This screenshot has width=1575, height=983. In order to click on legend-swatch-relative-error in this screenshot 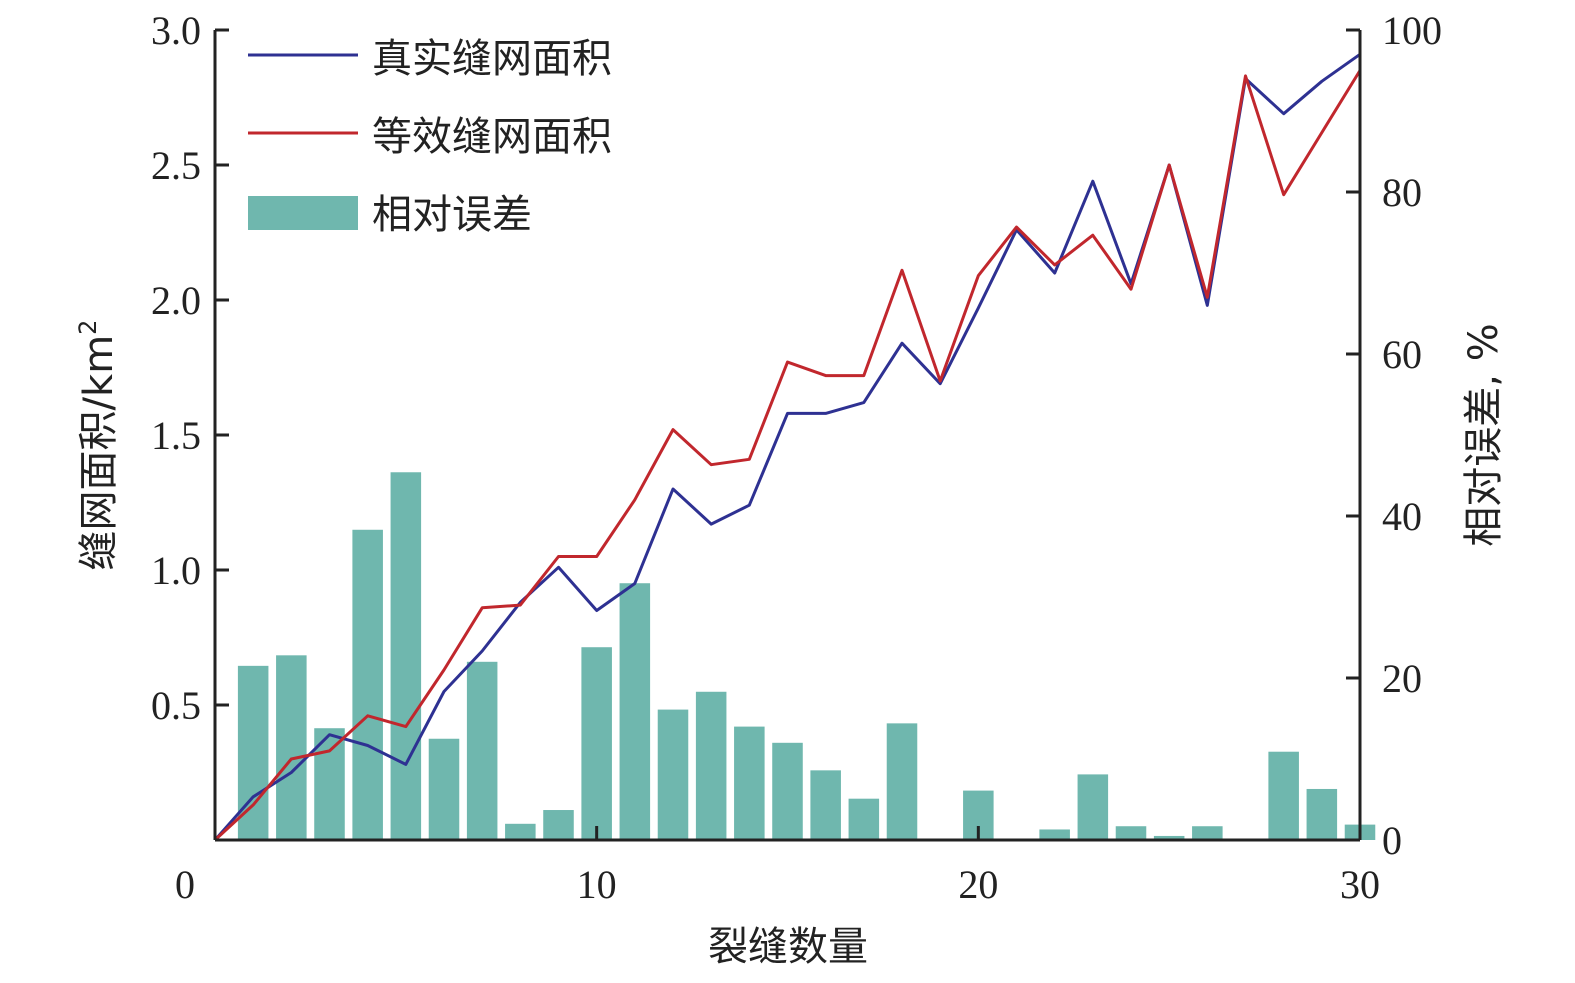, I will do `click(303, 213)`.